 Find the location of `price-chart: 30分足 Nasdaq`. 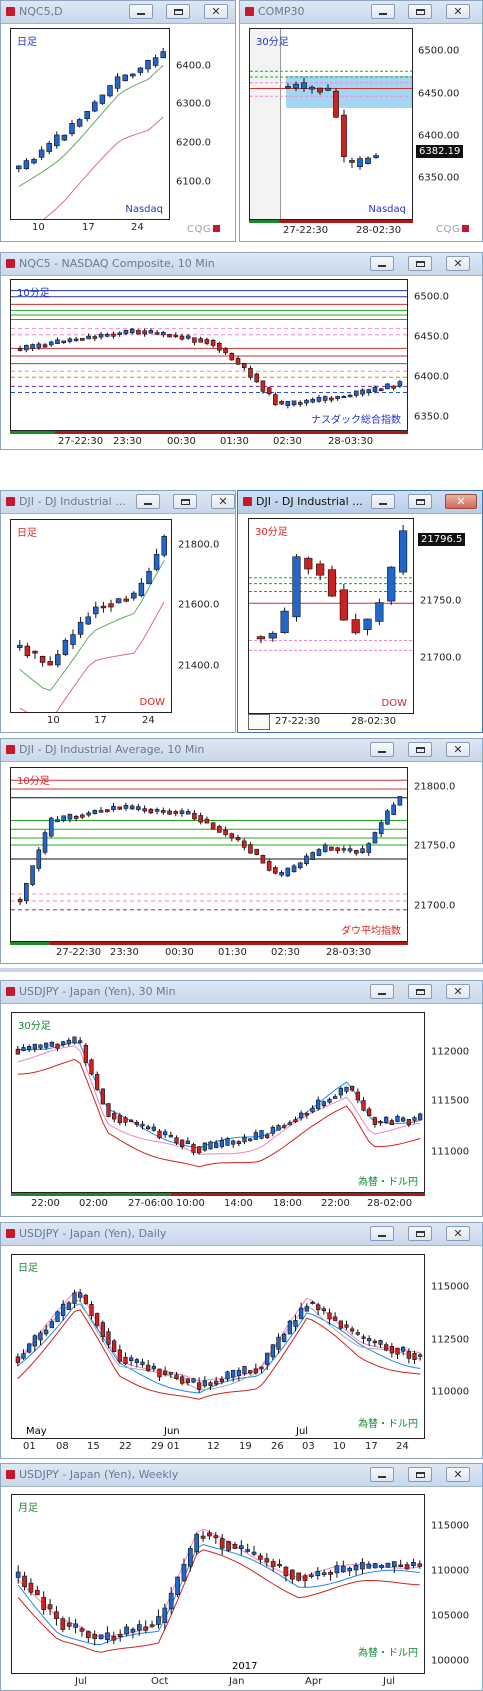

price-chart: 30分足 Nasdaq is located at coordinates (331, 124).